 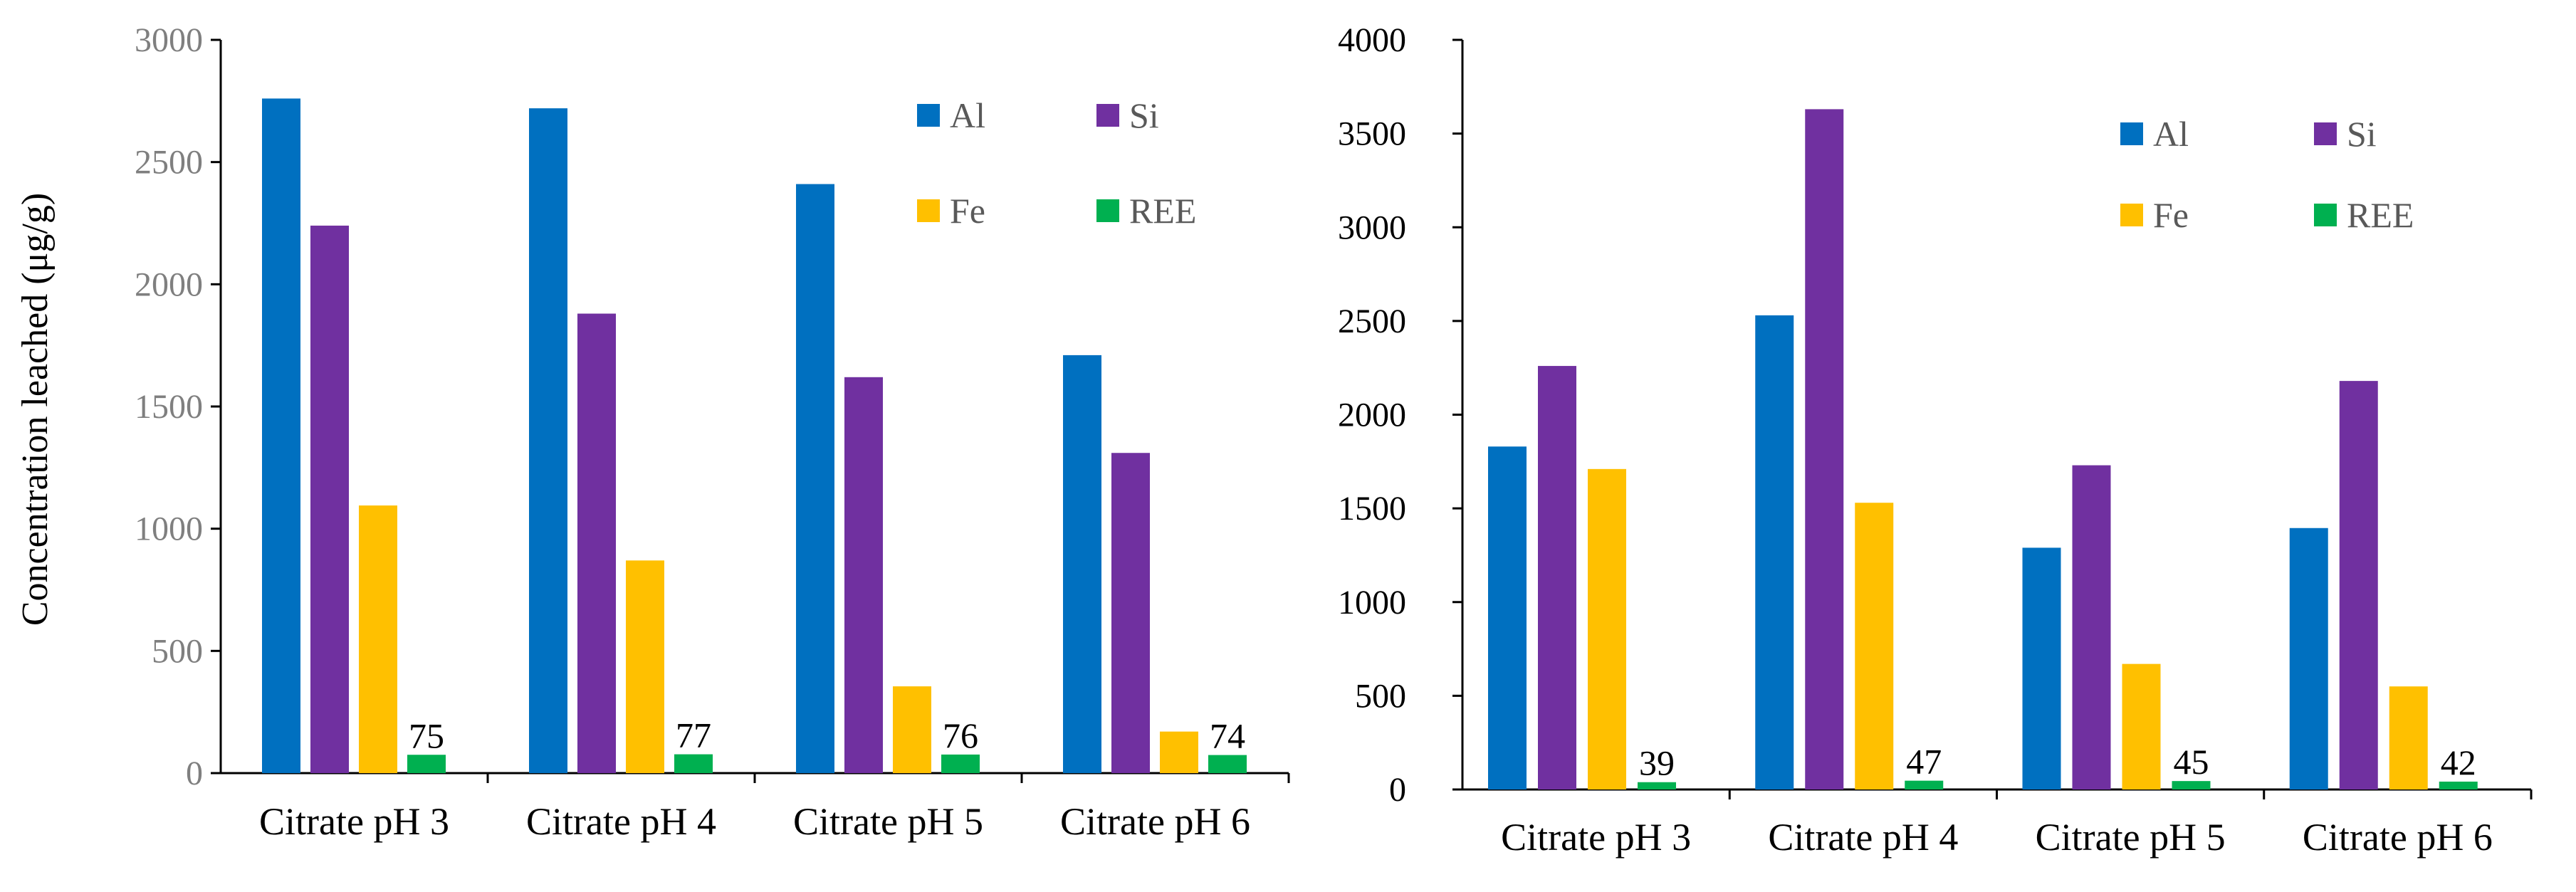 What do you see at coordinates (169, 407) in the screenshot?
I see `left-y-tick-label: 1500` at bounding box center [169, 407].